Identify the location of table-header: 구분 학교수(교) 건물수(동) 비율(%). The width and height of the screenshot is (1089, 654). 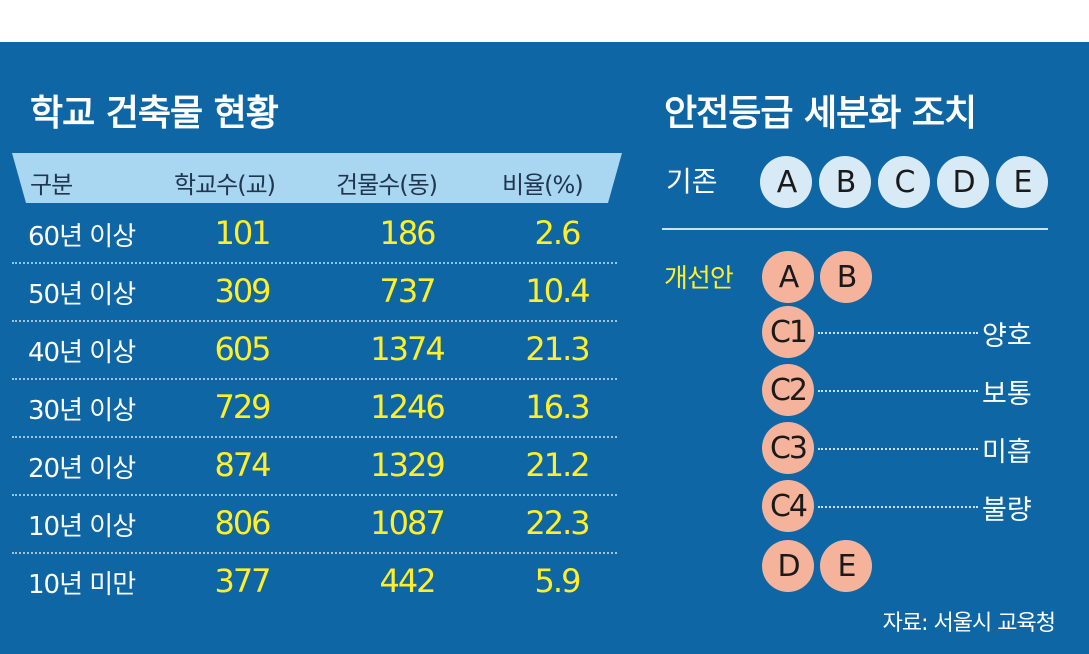
(317, 178).